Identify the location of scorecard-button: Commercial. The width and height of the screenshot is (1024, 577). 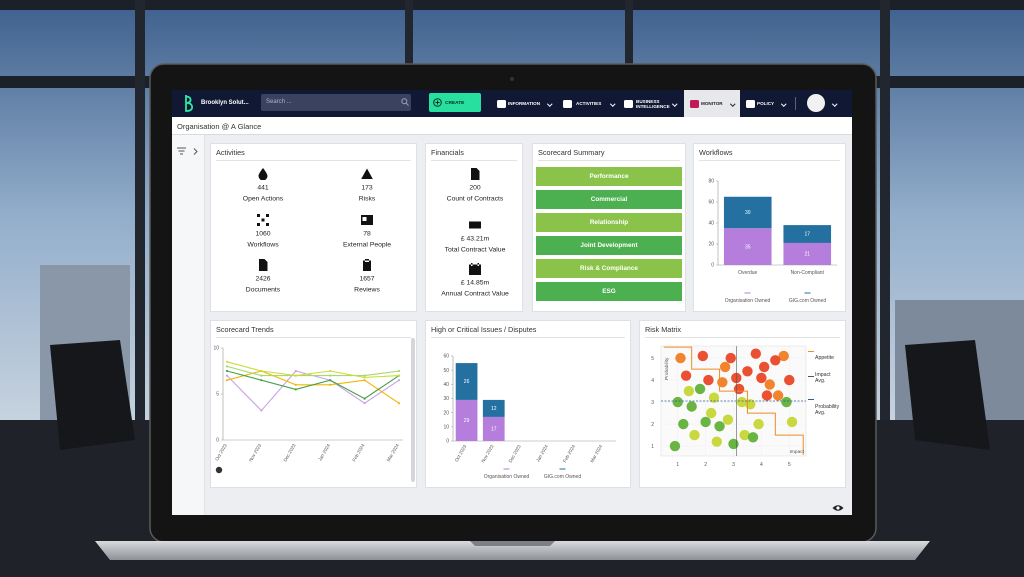
(609, 199).